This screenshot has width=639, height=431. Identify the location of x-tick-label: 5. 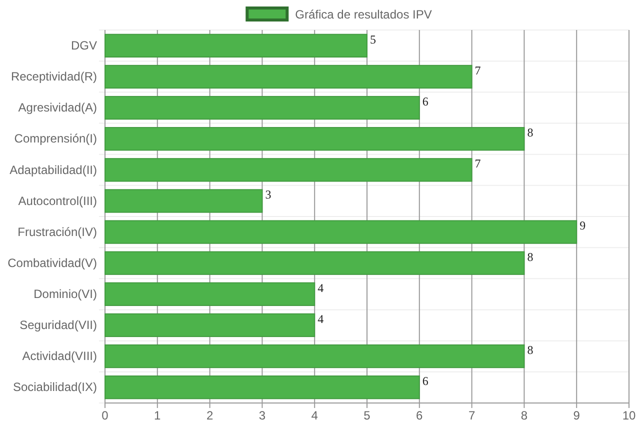
(367, 415).